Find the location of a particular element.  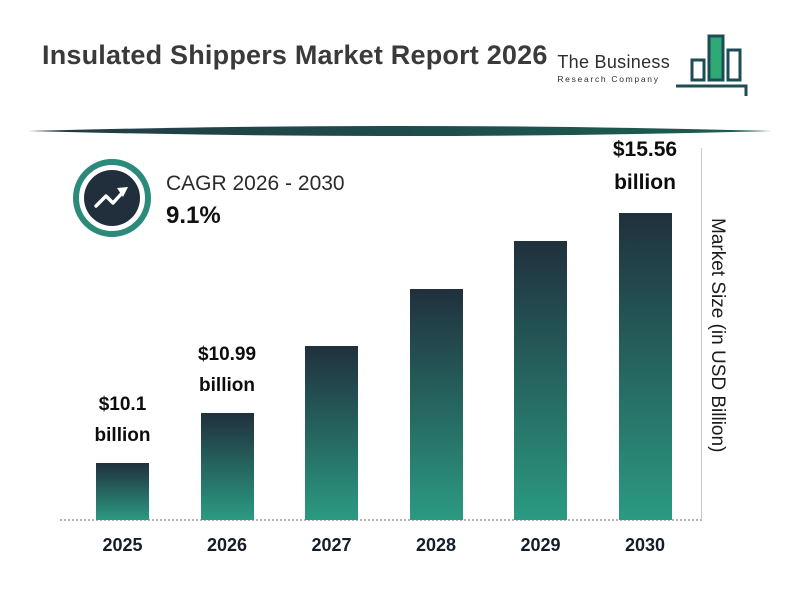

bar-column-2029: 2029 is located at coordinates (540, 398).